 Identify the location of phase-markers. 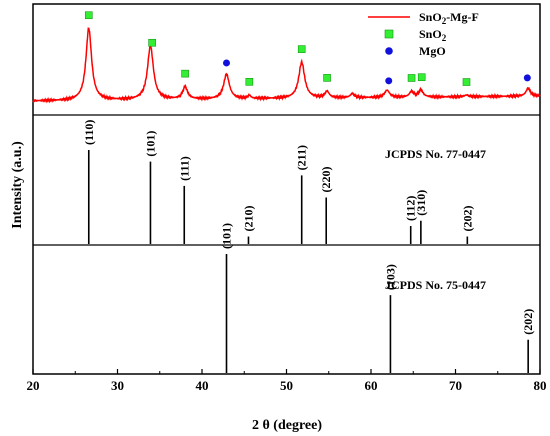
(307, 48).